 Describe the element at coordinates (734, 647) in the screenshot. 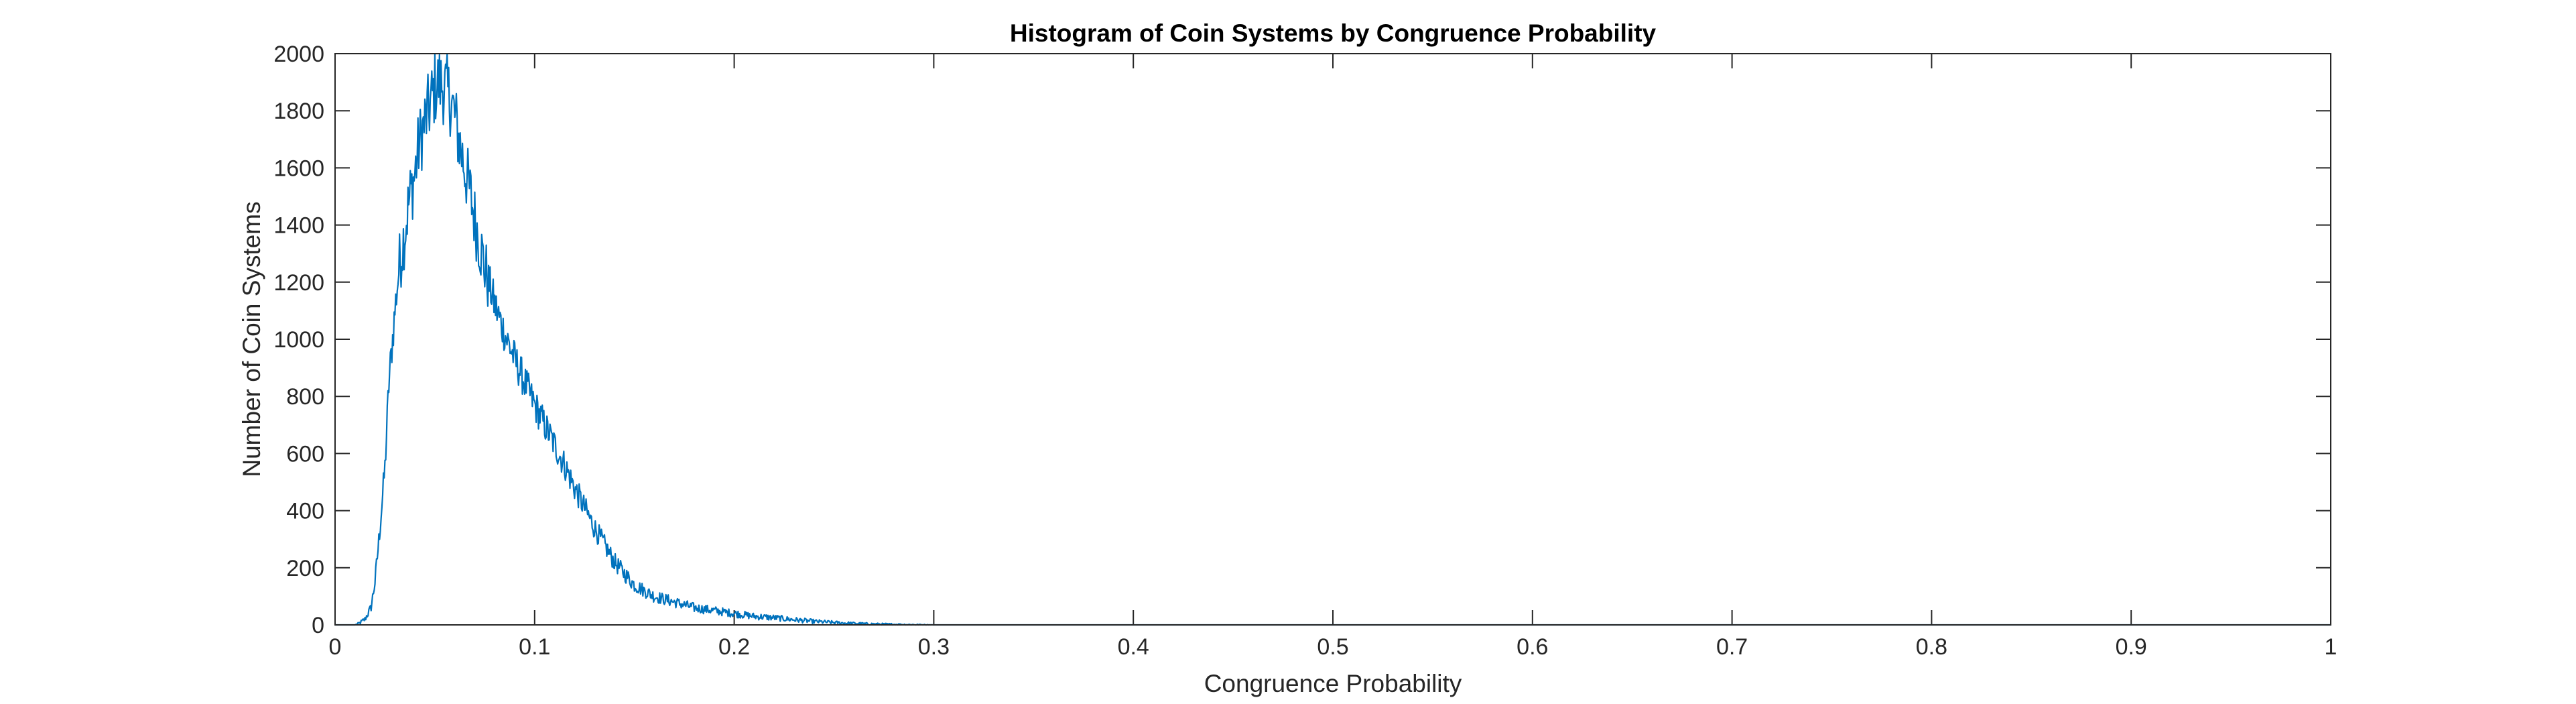

I see `x-tick-label: 0.2` at that location.